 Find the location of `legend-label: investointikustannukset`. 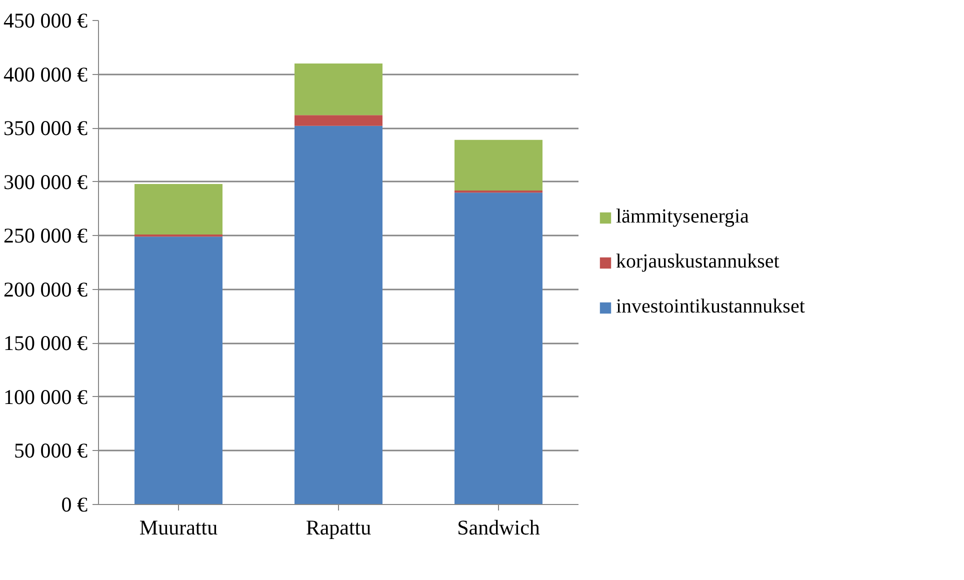

legend-label: investointikustannukset is located at coordinates (710, 307).